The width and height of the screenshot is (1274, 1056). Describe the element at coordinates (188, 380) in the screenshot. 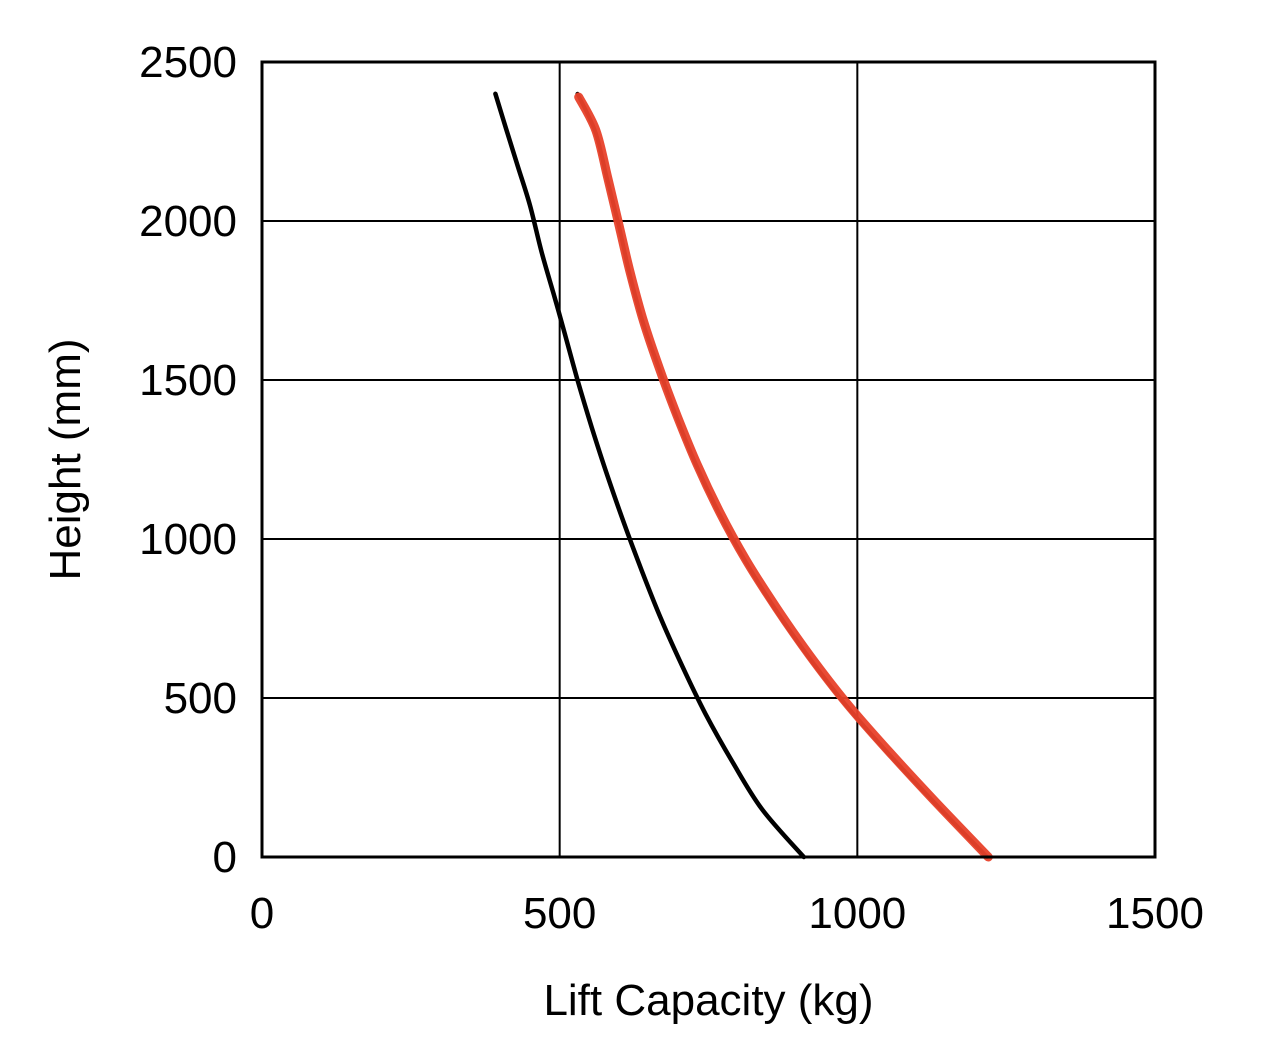

I see `y-tick-label: 1500` at that location.